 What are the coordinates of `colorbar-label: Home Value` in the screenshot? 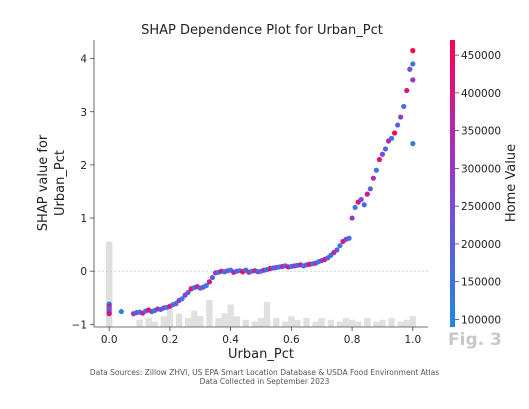 It's located at (511, 183).